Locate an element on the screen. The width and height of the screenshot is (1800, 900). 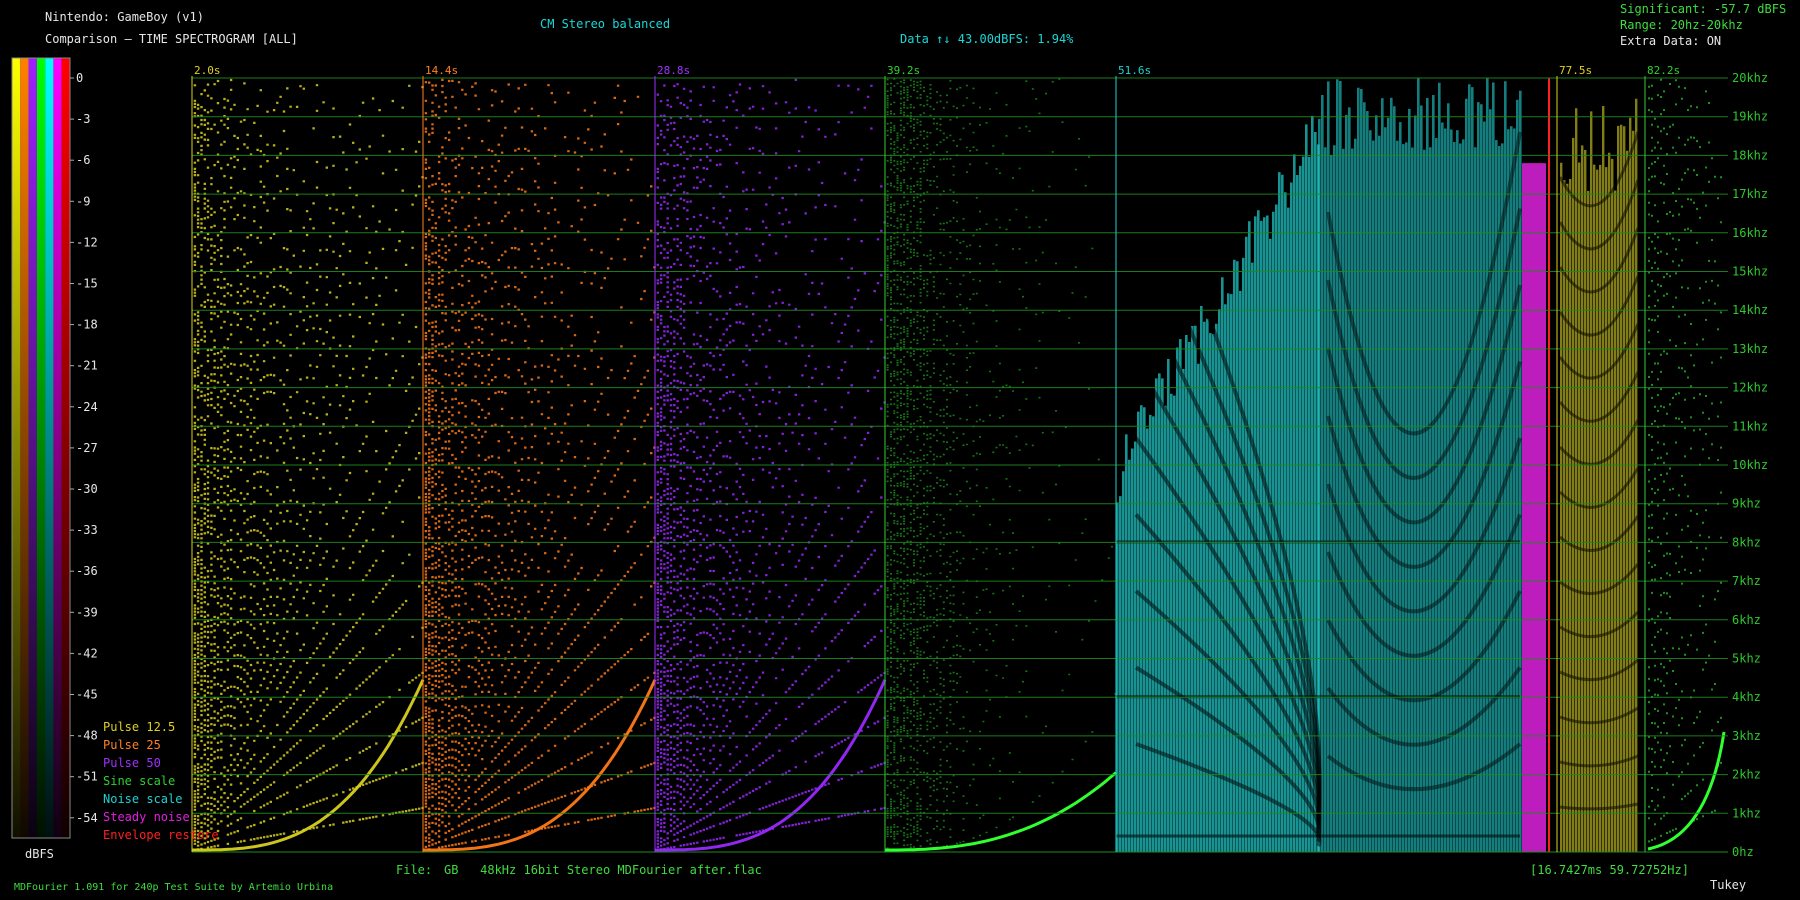
freq-tick-label: 4khz is located at coordinates (1746, 697).